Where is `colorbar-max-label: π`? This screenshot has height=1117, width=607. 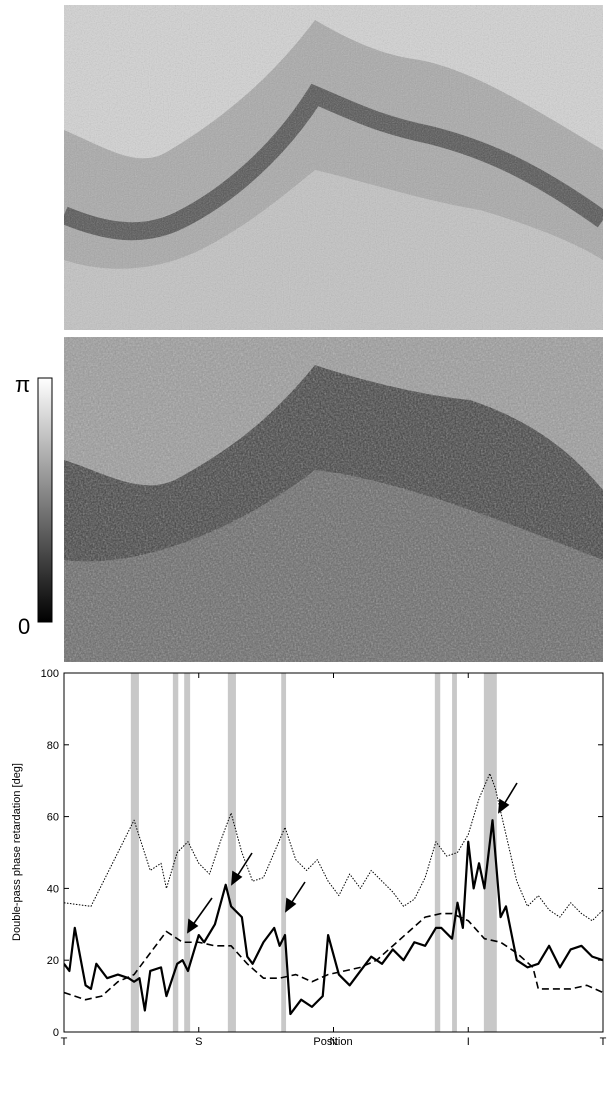 colorbar-max-label: π is located at coordinates (22, 384).